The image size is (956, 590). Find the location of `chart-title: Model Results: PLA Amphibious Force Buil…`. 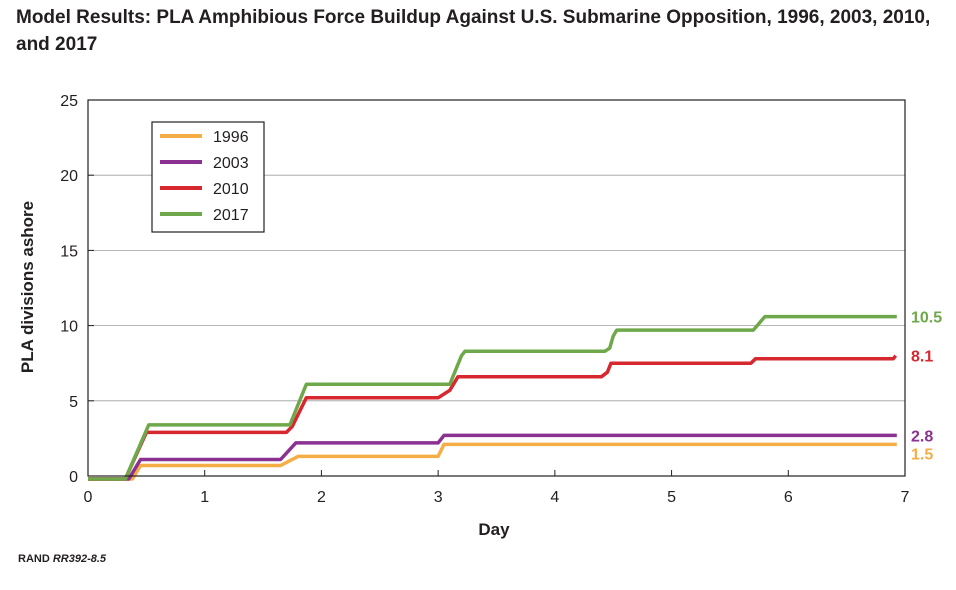

chart-title: Model Results: PLA Amphibious Force Buil… is located at coordinates (473, 31).